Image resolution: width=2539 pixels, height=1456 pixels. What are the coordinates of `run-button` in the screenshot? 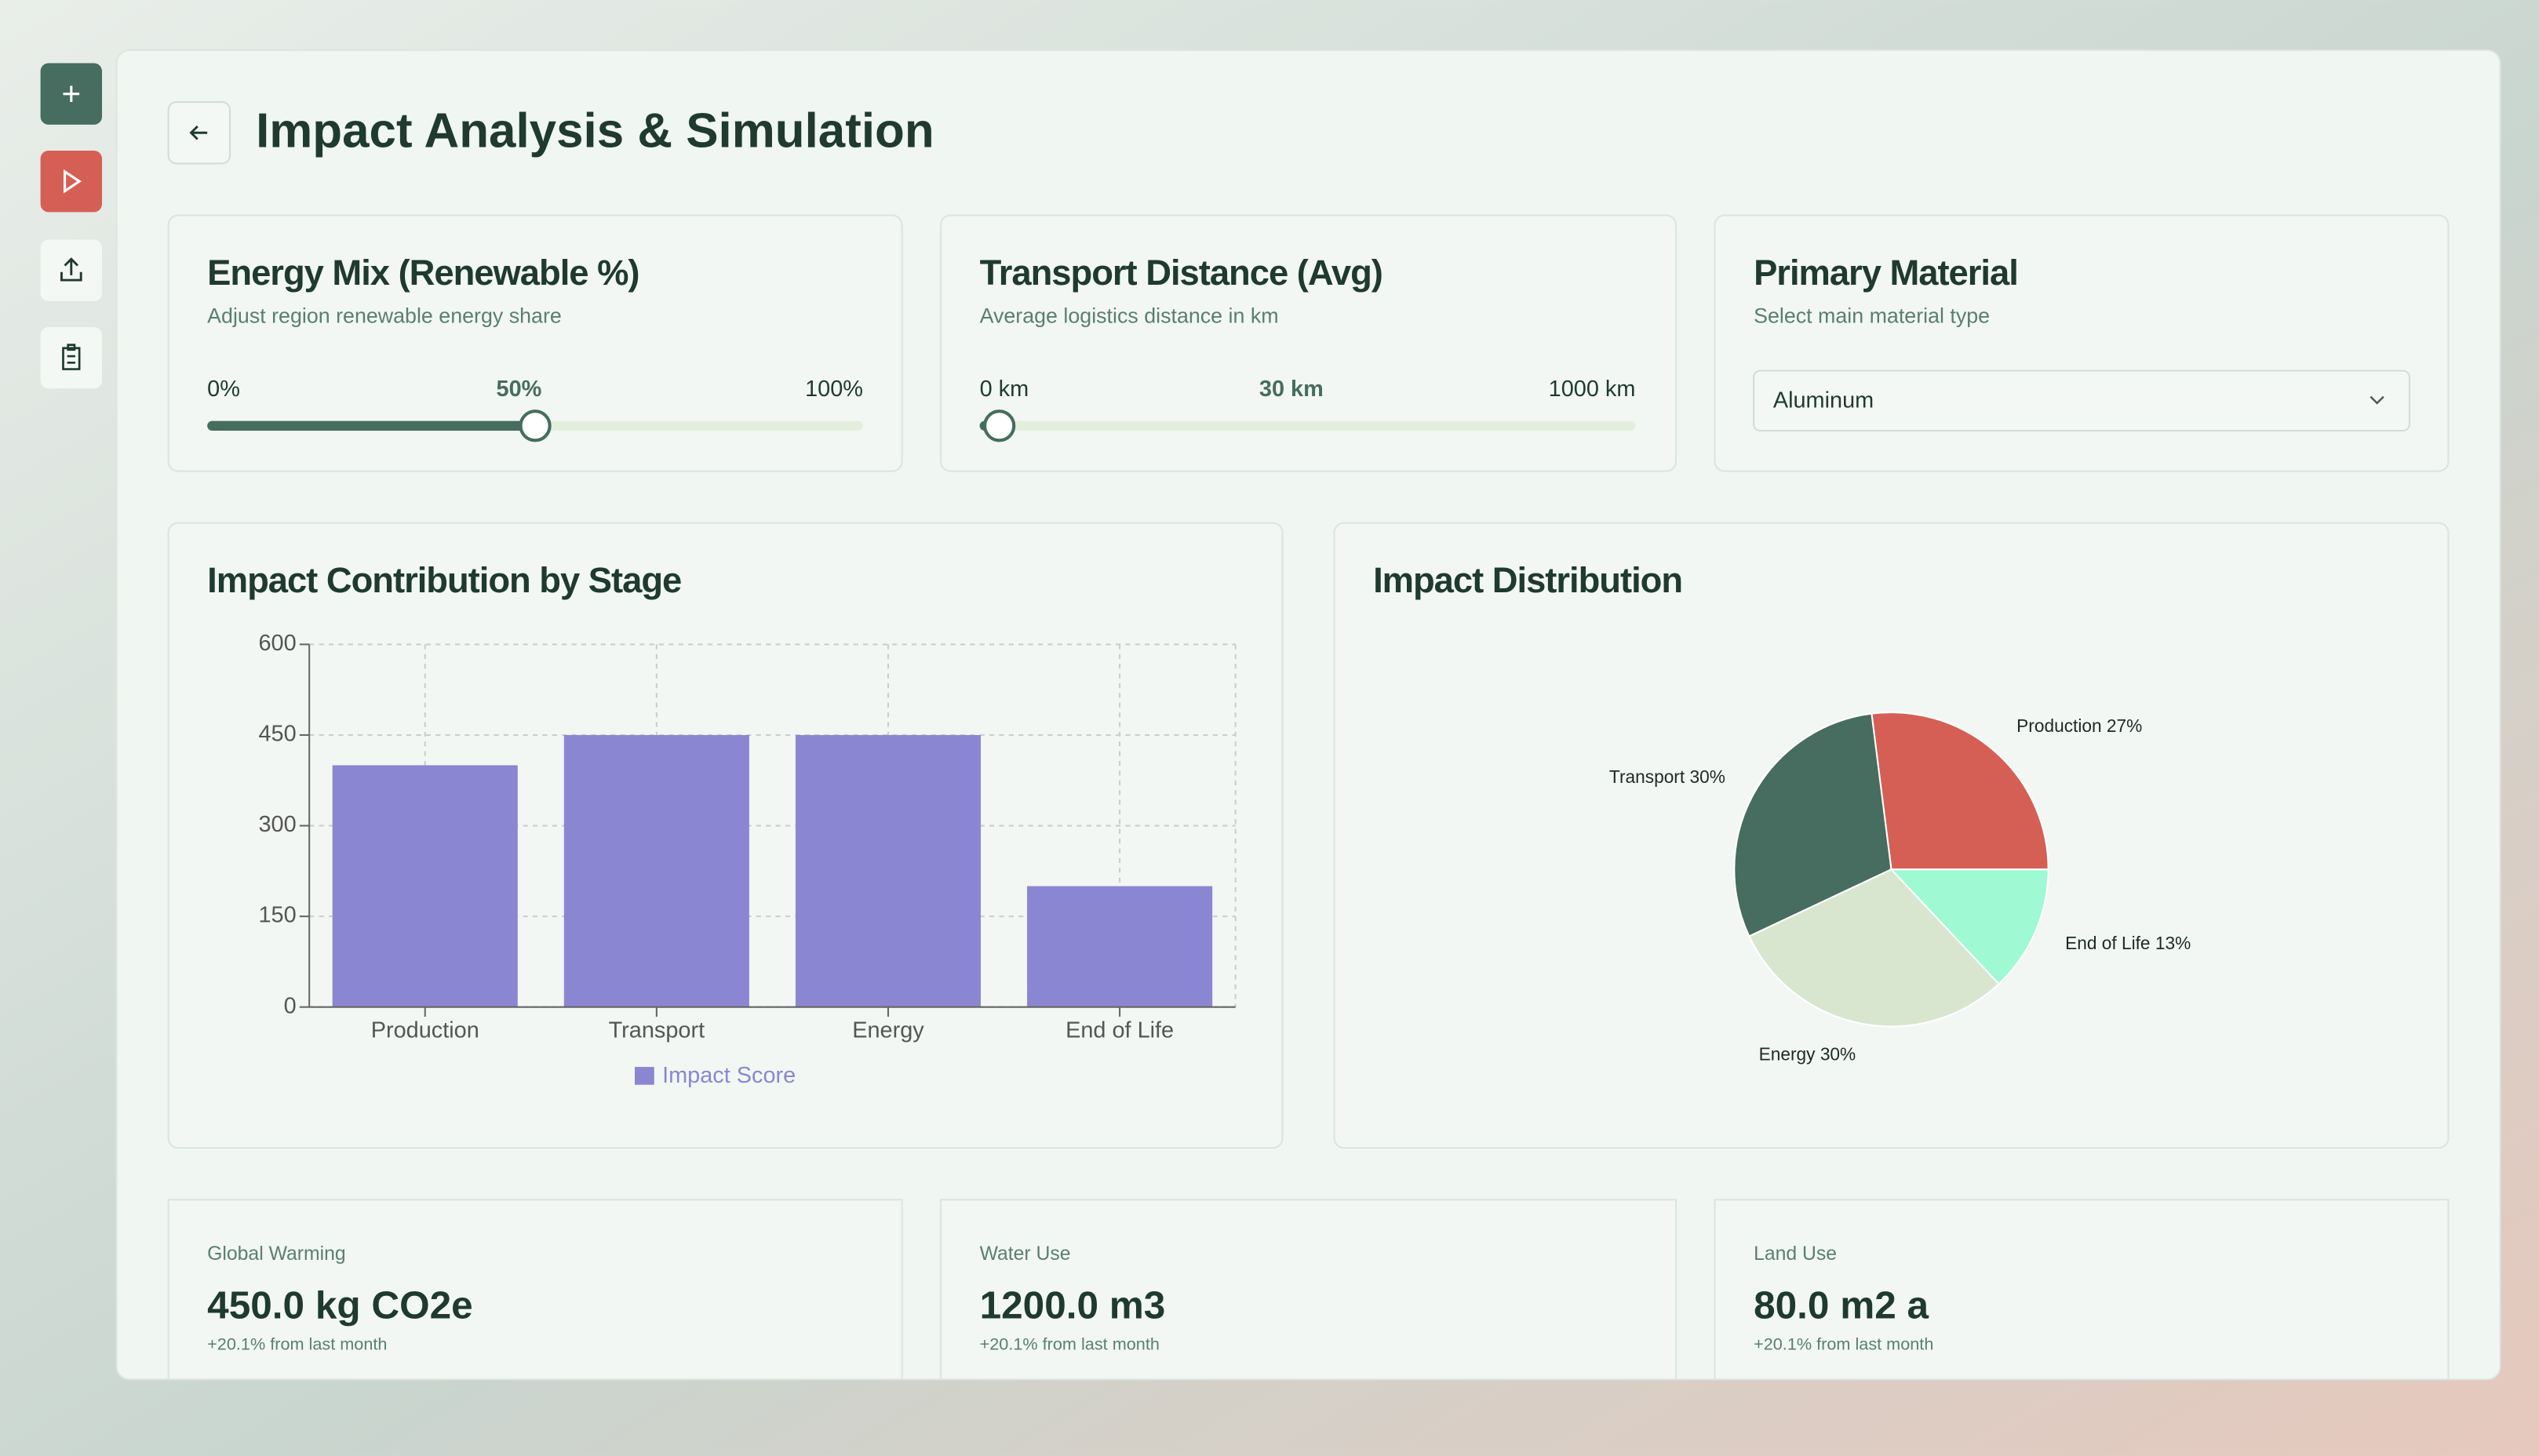 It's located at (71, 181).